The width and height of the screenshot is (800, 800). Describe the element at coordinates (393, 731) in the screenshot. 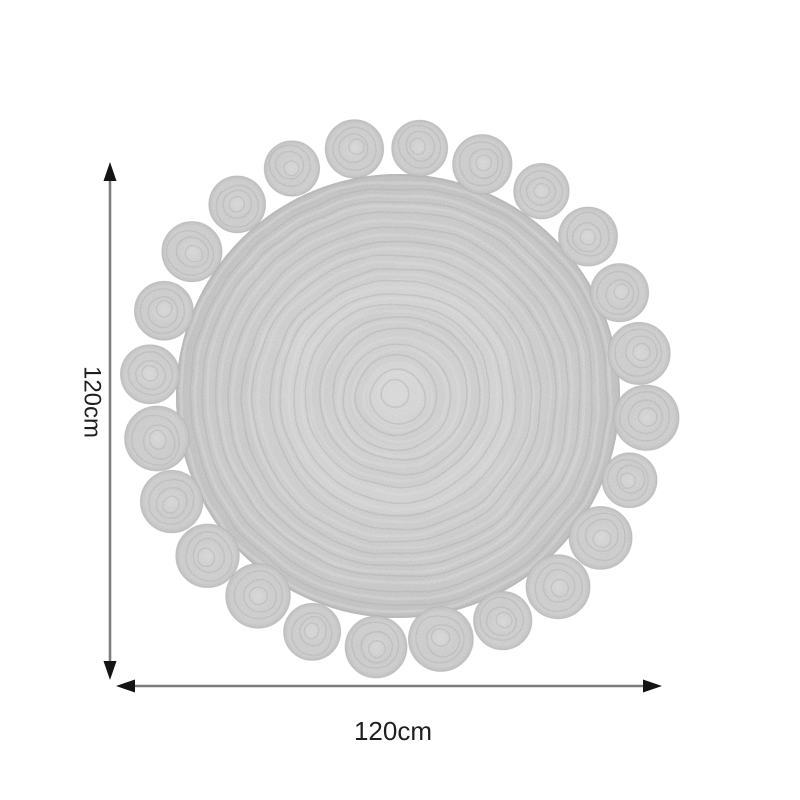

I see `width-dimension-label: 120cm` at that location.